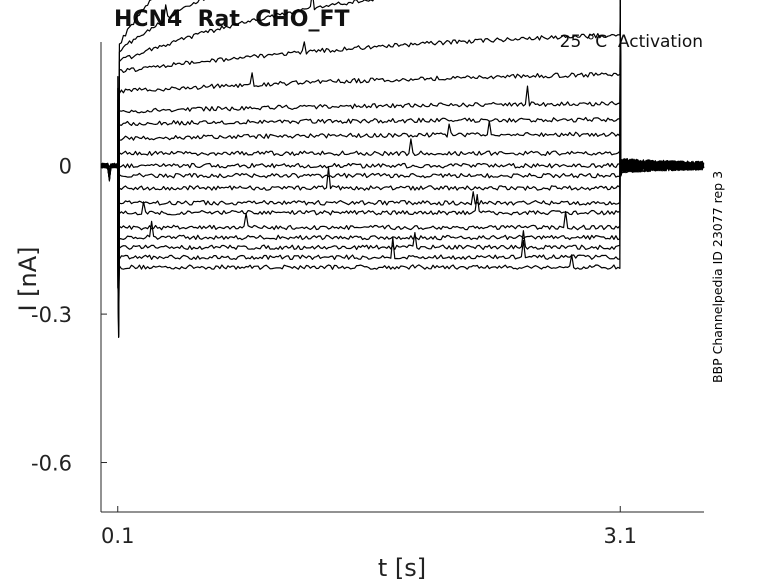  I want to click on y-tick-label: 0, so click(65, 167).